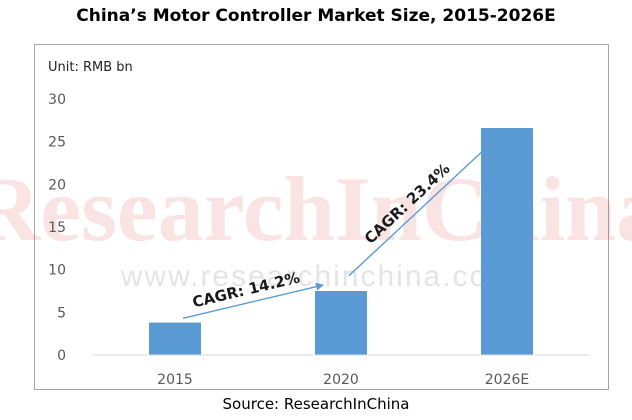  Describe the element at coordinates (507, 380) in the screenshot. I see `x-tick-label: 2026E` at that location.